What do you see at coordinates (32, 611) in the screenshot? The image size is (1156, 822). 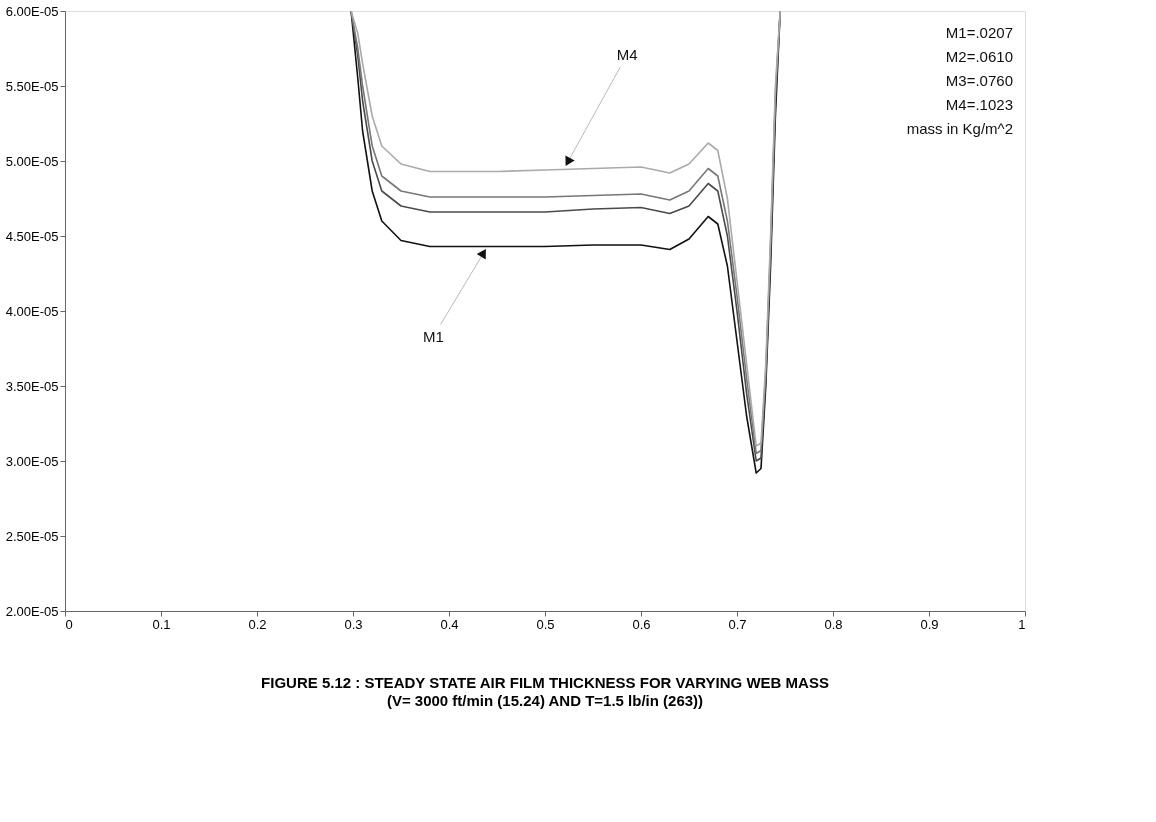 I see `y-tick-label: 2.00E-05` at bounding box center [32, 611].